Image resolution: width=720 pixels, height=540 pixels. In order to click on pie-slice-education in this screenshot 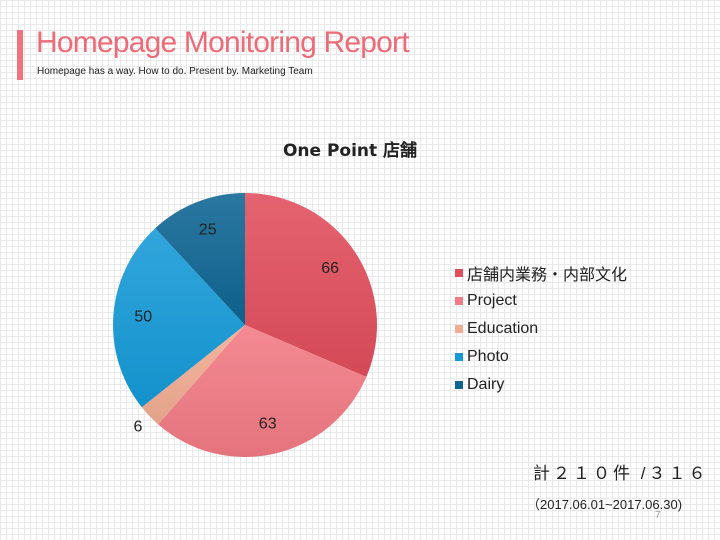, I will do `click(193, 375)`.